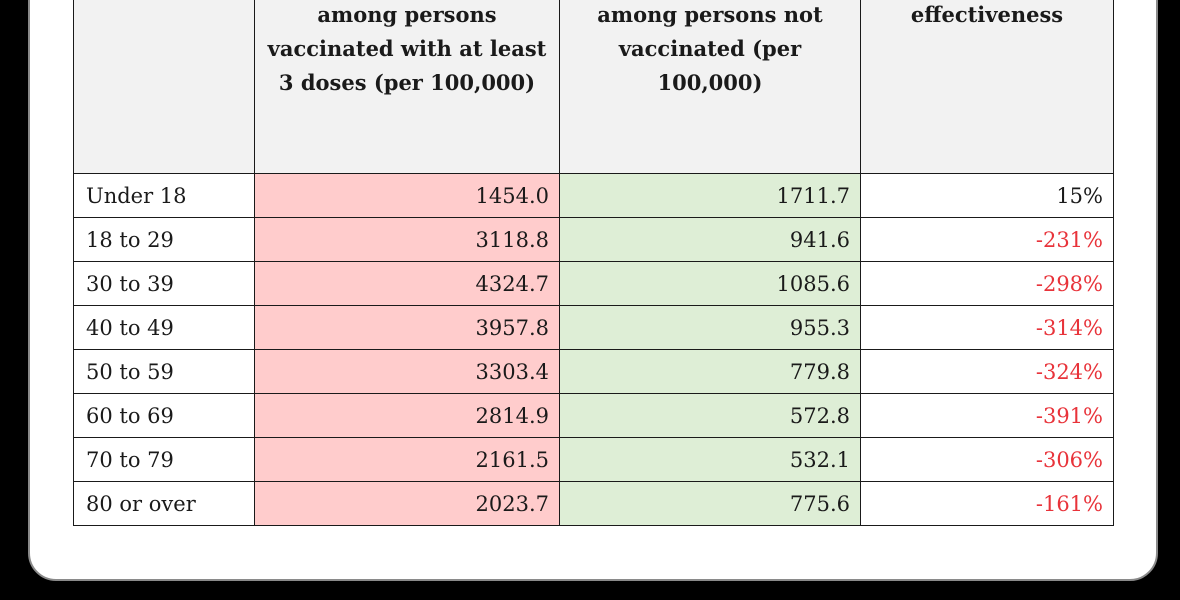  Describe the element at coordinates (987, 459) in the screenshot. I see `effectiveness-cell: -306%` at that location.